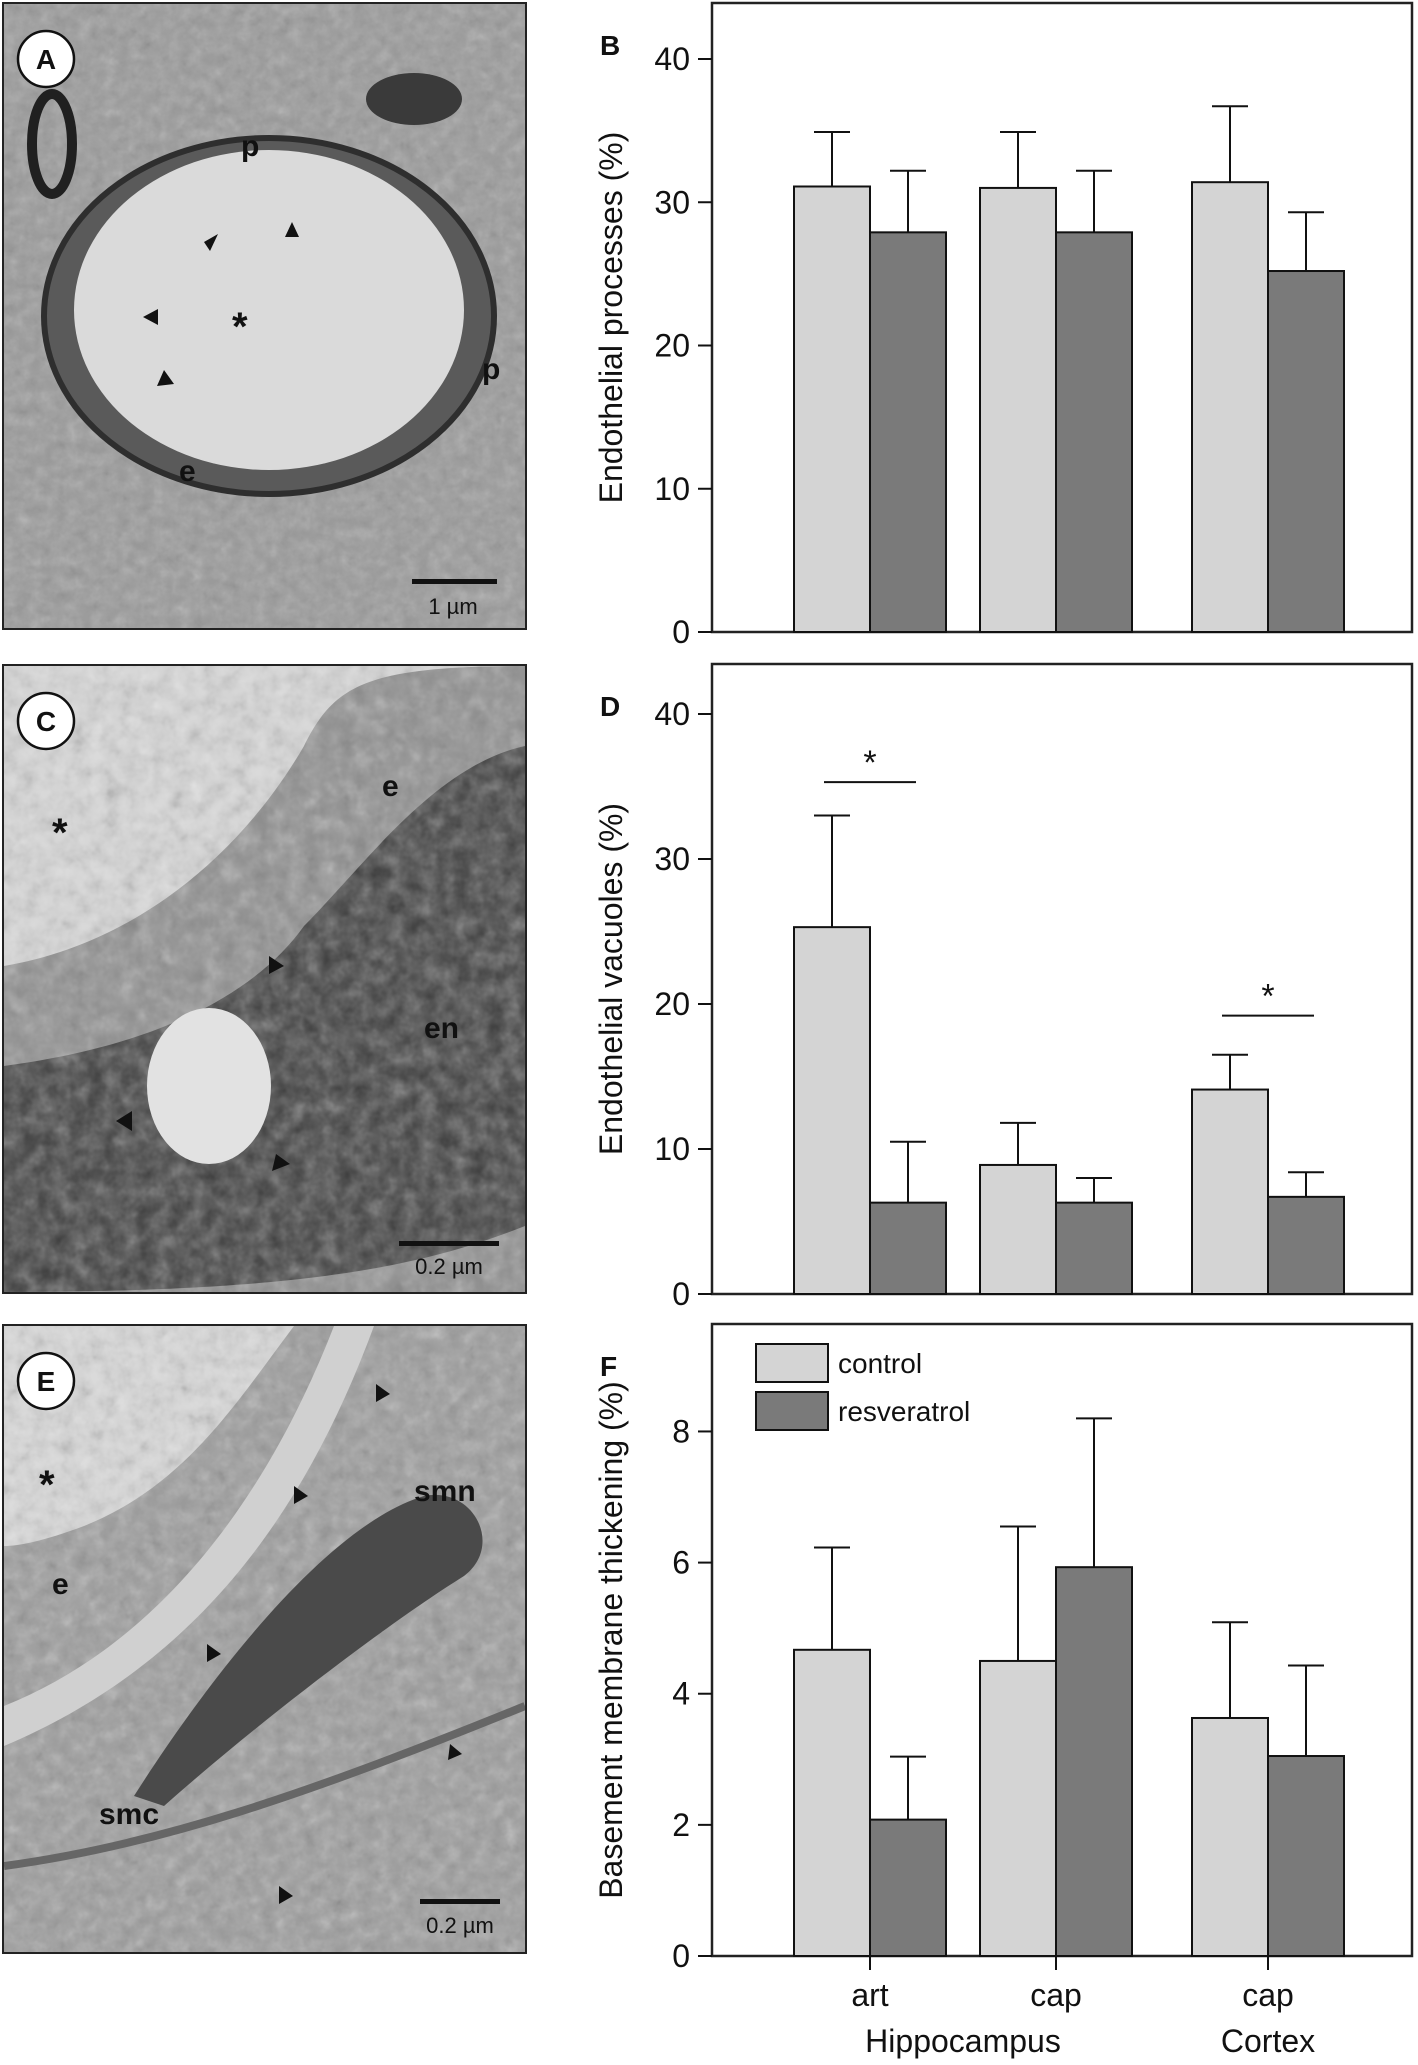  Describe the element at coordinates (209, 1086) in the screenshot. I see `vacuole` at that location.